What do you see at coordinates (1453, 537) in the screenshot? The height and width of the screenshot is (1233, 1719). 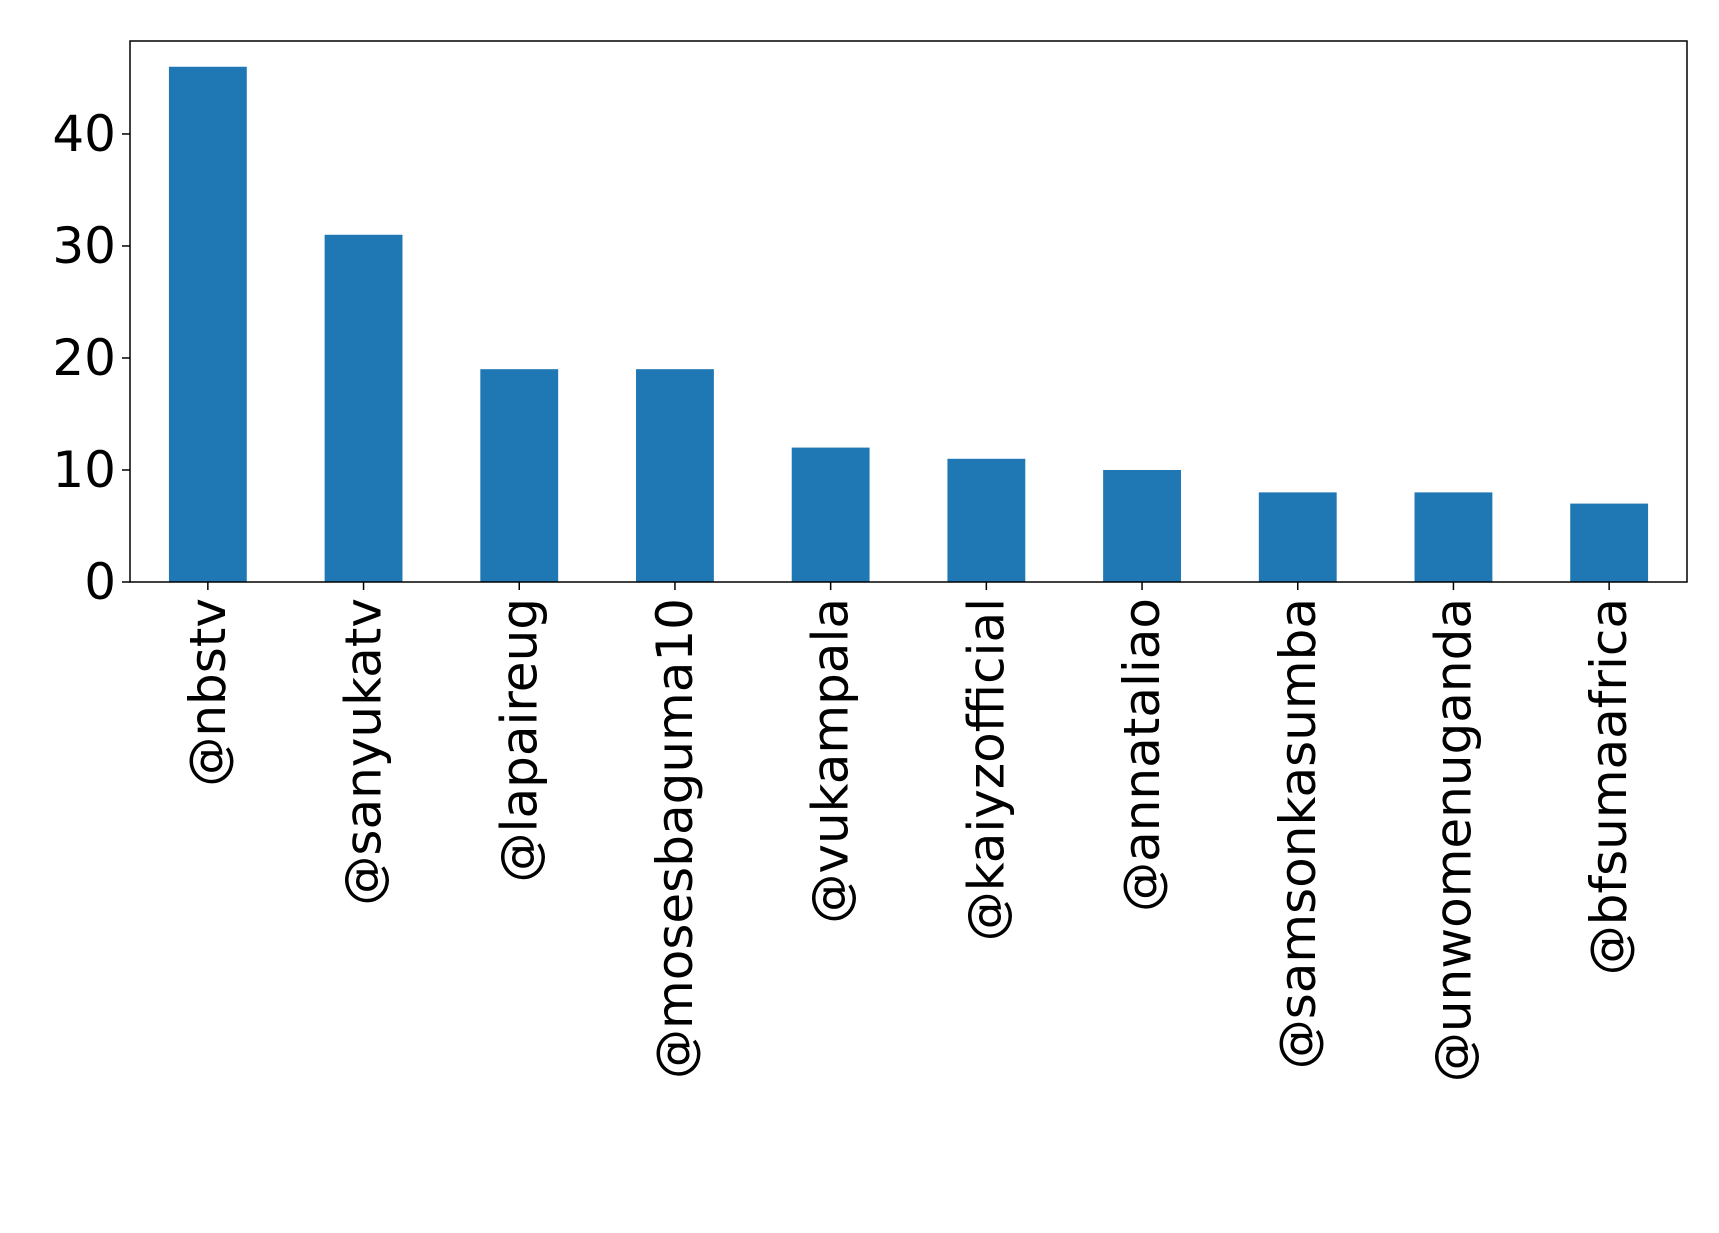 I see `bar-unwomenuganda` at bounding box center [1453, 537].